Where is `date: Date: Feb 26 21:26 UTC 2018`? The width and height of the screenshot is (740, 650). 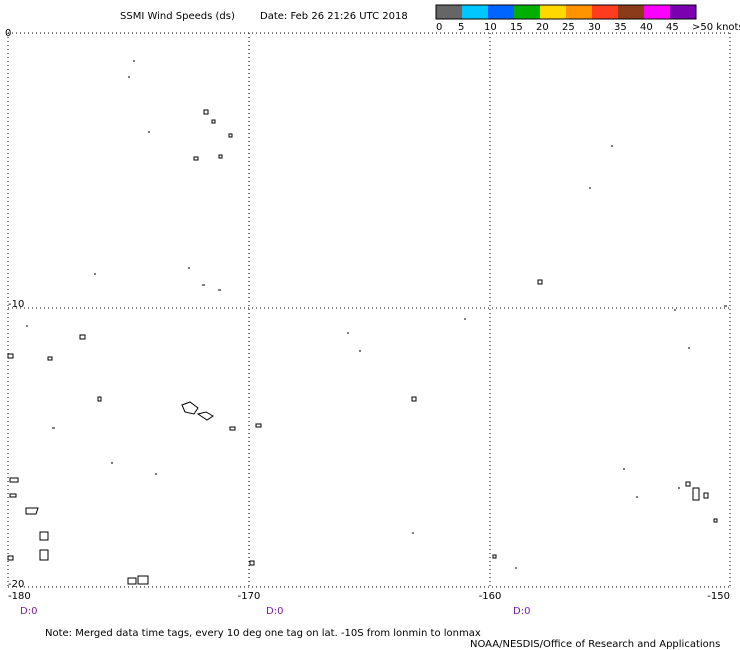 date: Date: Feb 26 21:26 UTC 2018 is located at coordinates (334, 16).